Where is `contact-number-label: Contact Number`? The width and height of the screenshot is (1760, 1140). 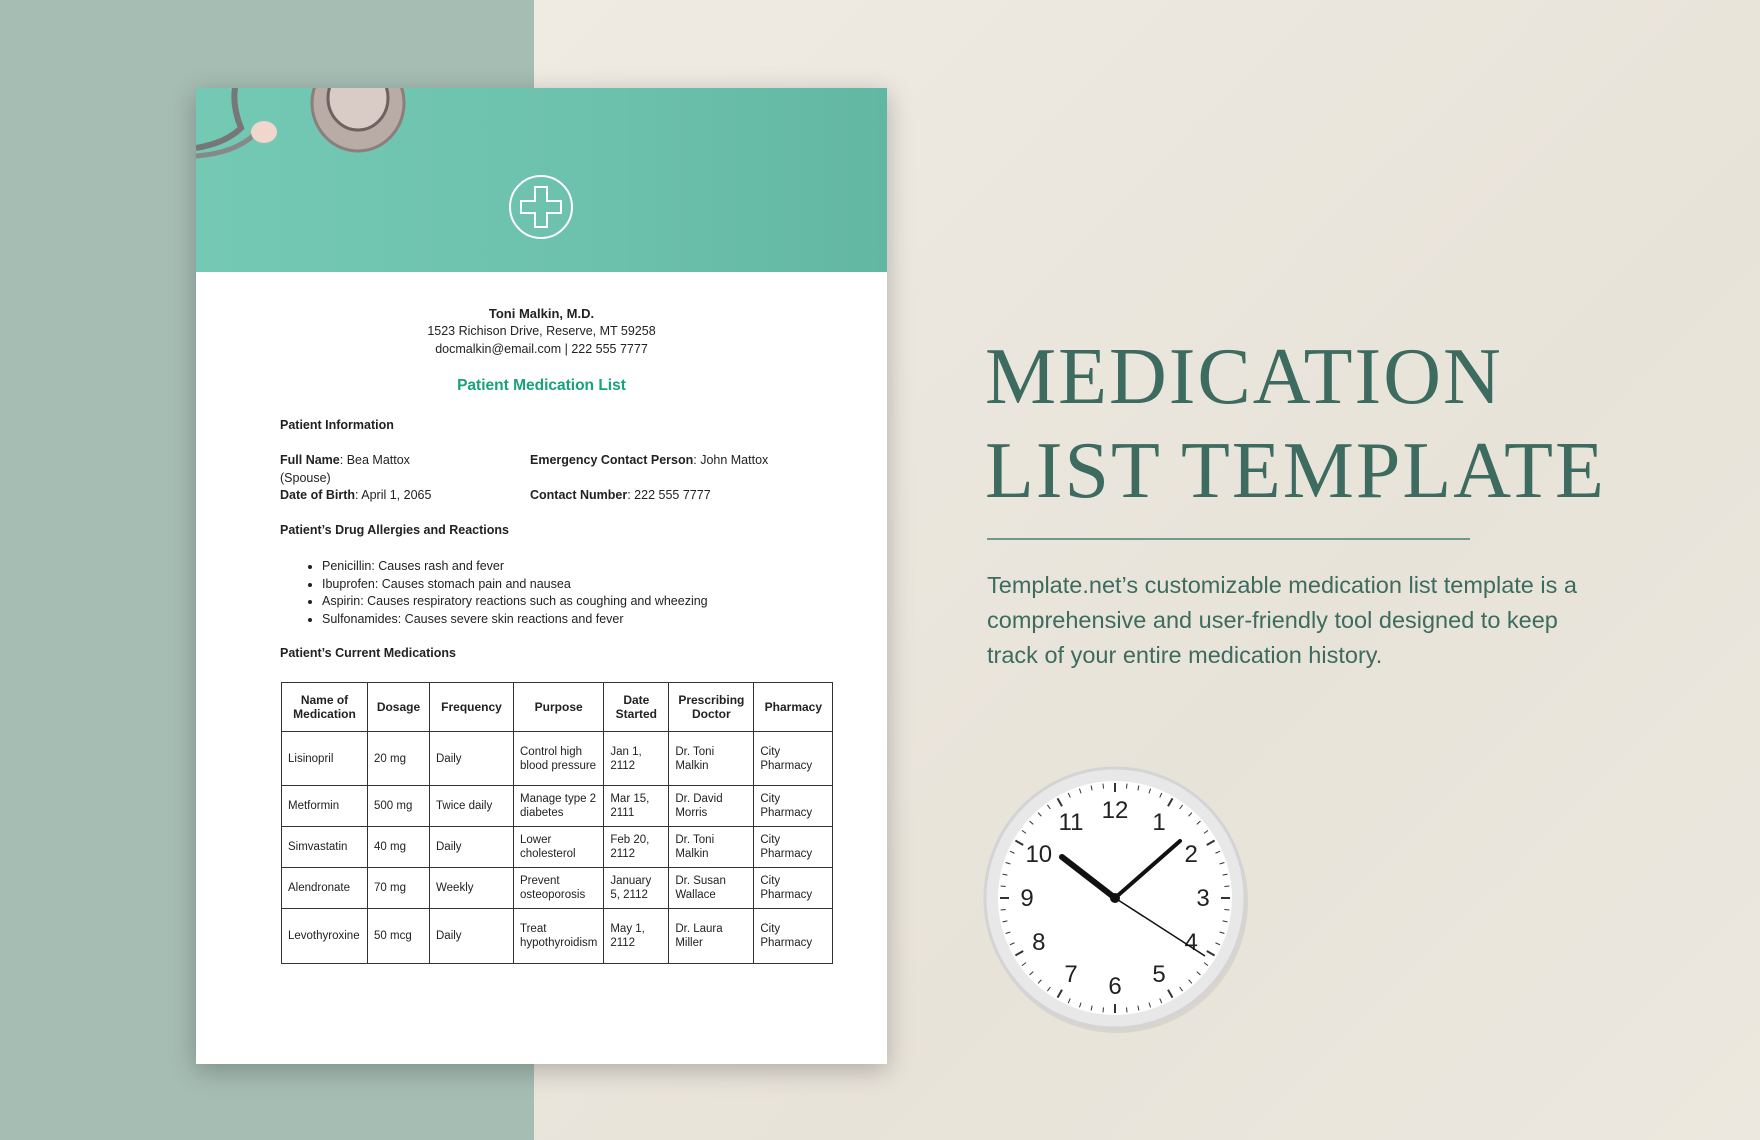
contact-number-label: Contact Number is located at coordinates (579, 495).